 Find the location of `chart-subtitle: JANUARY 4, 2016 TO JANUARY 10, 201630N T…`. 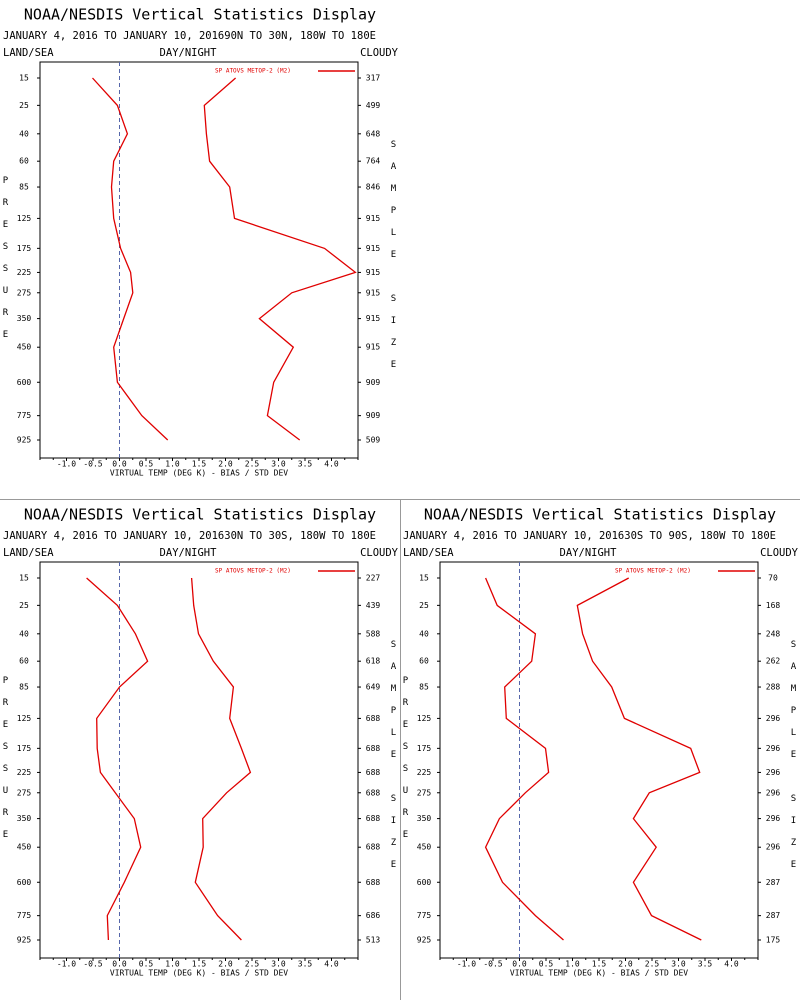

chart-subtitle: JANUARY 4, 2016 TO JANUARY 10, 201630N T… is located at coordinates (189, 536).